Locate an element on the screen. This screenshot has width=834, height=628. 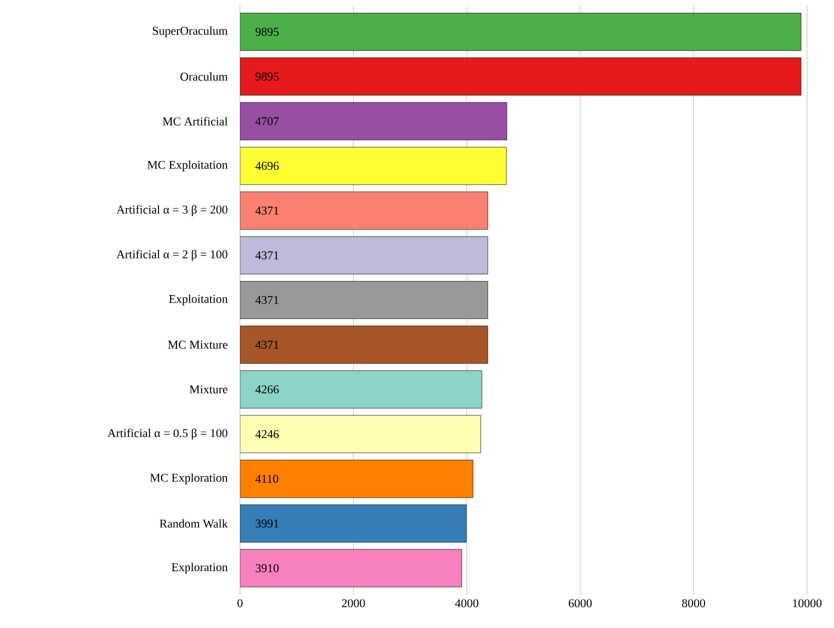
x-tick-label: 2000 is located at coordinates (353, 603).